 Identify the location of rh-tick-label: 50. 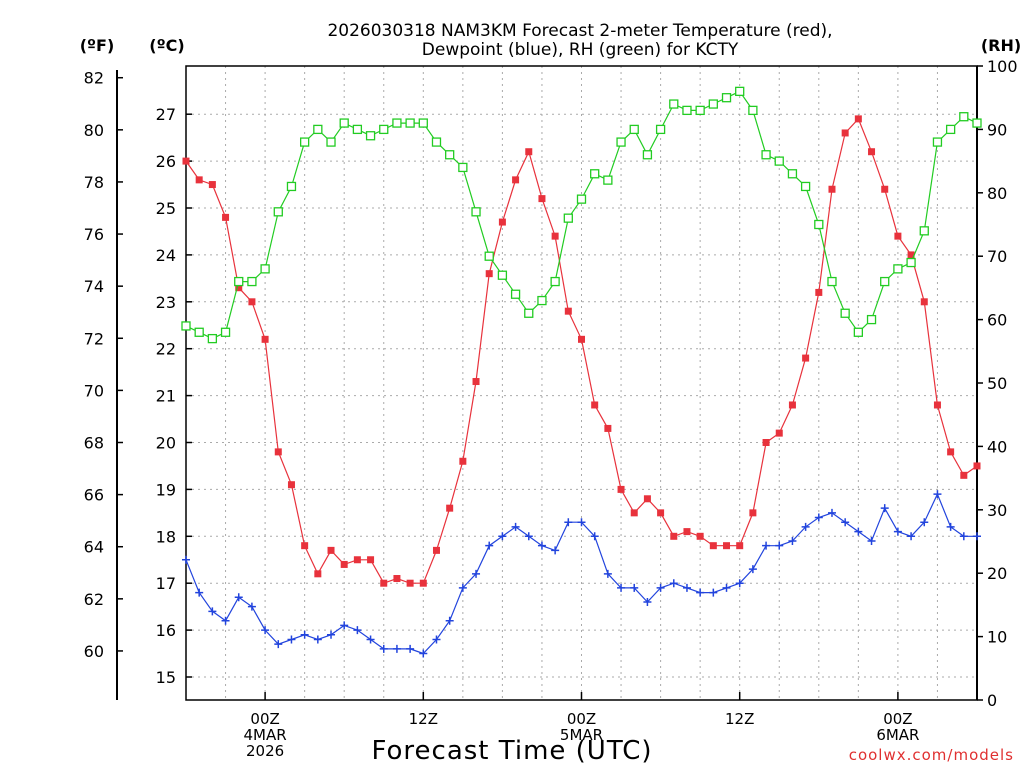
(997, 383).